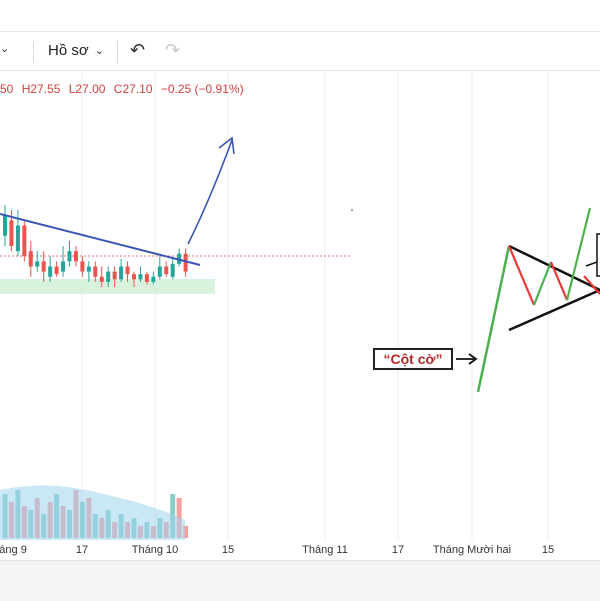 Image resolution: width=600 pixels, height=601 pixels. I want to click on trend-line, so click(100, 239).